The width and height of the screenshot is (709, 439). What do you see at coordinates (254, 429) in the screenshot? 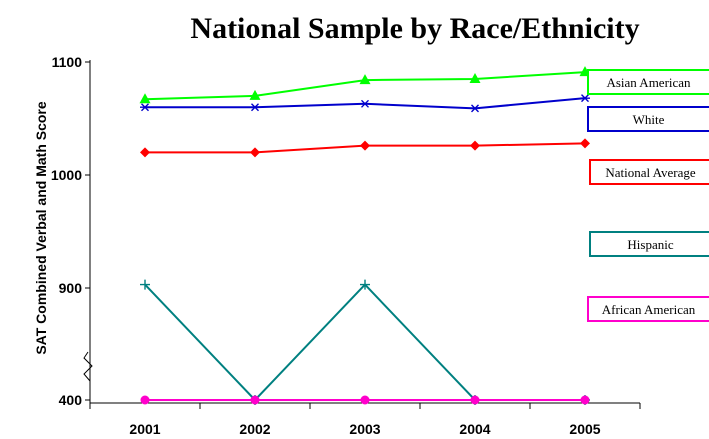
I see `x-tick-label: 2002` at bounding box center [254, 429].